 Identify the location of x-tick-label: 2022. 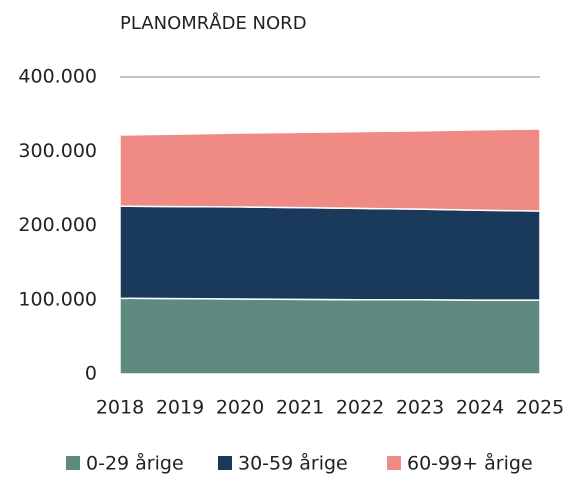
(360, 408).